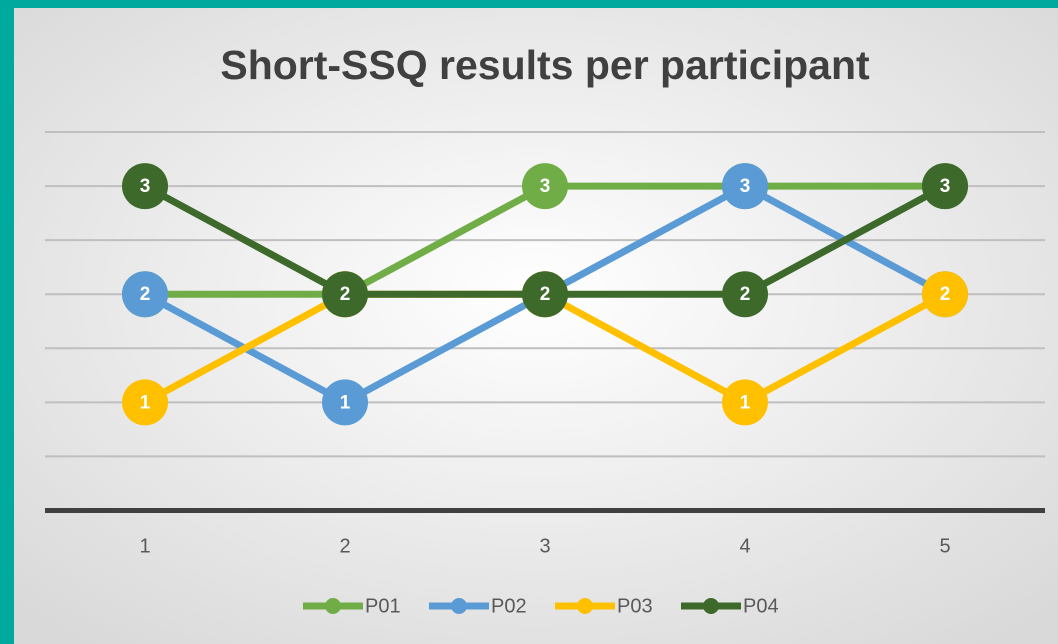  I want to click on chart-title: Short-SSQ results per participant, so click(545, 65).